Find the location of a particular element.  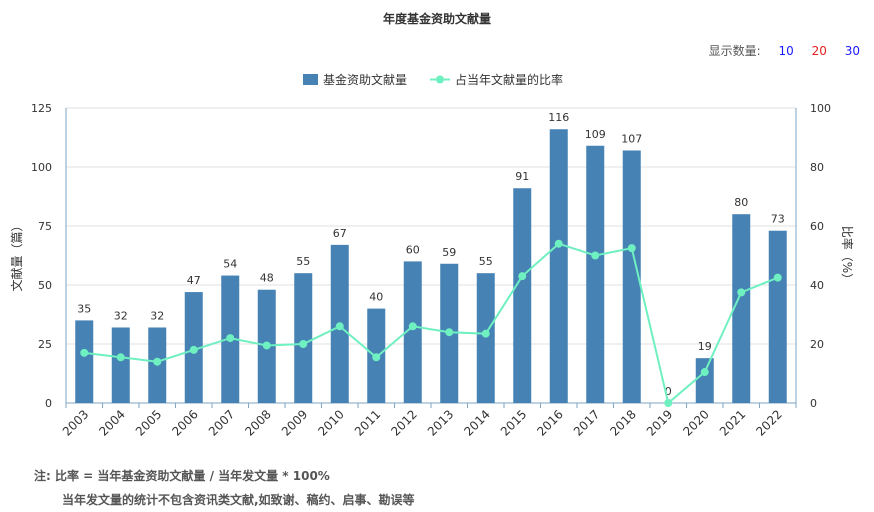

x-tick-label: 2013 is located at coordinates (440, 422).